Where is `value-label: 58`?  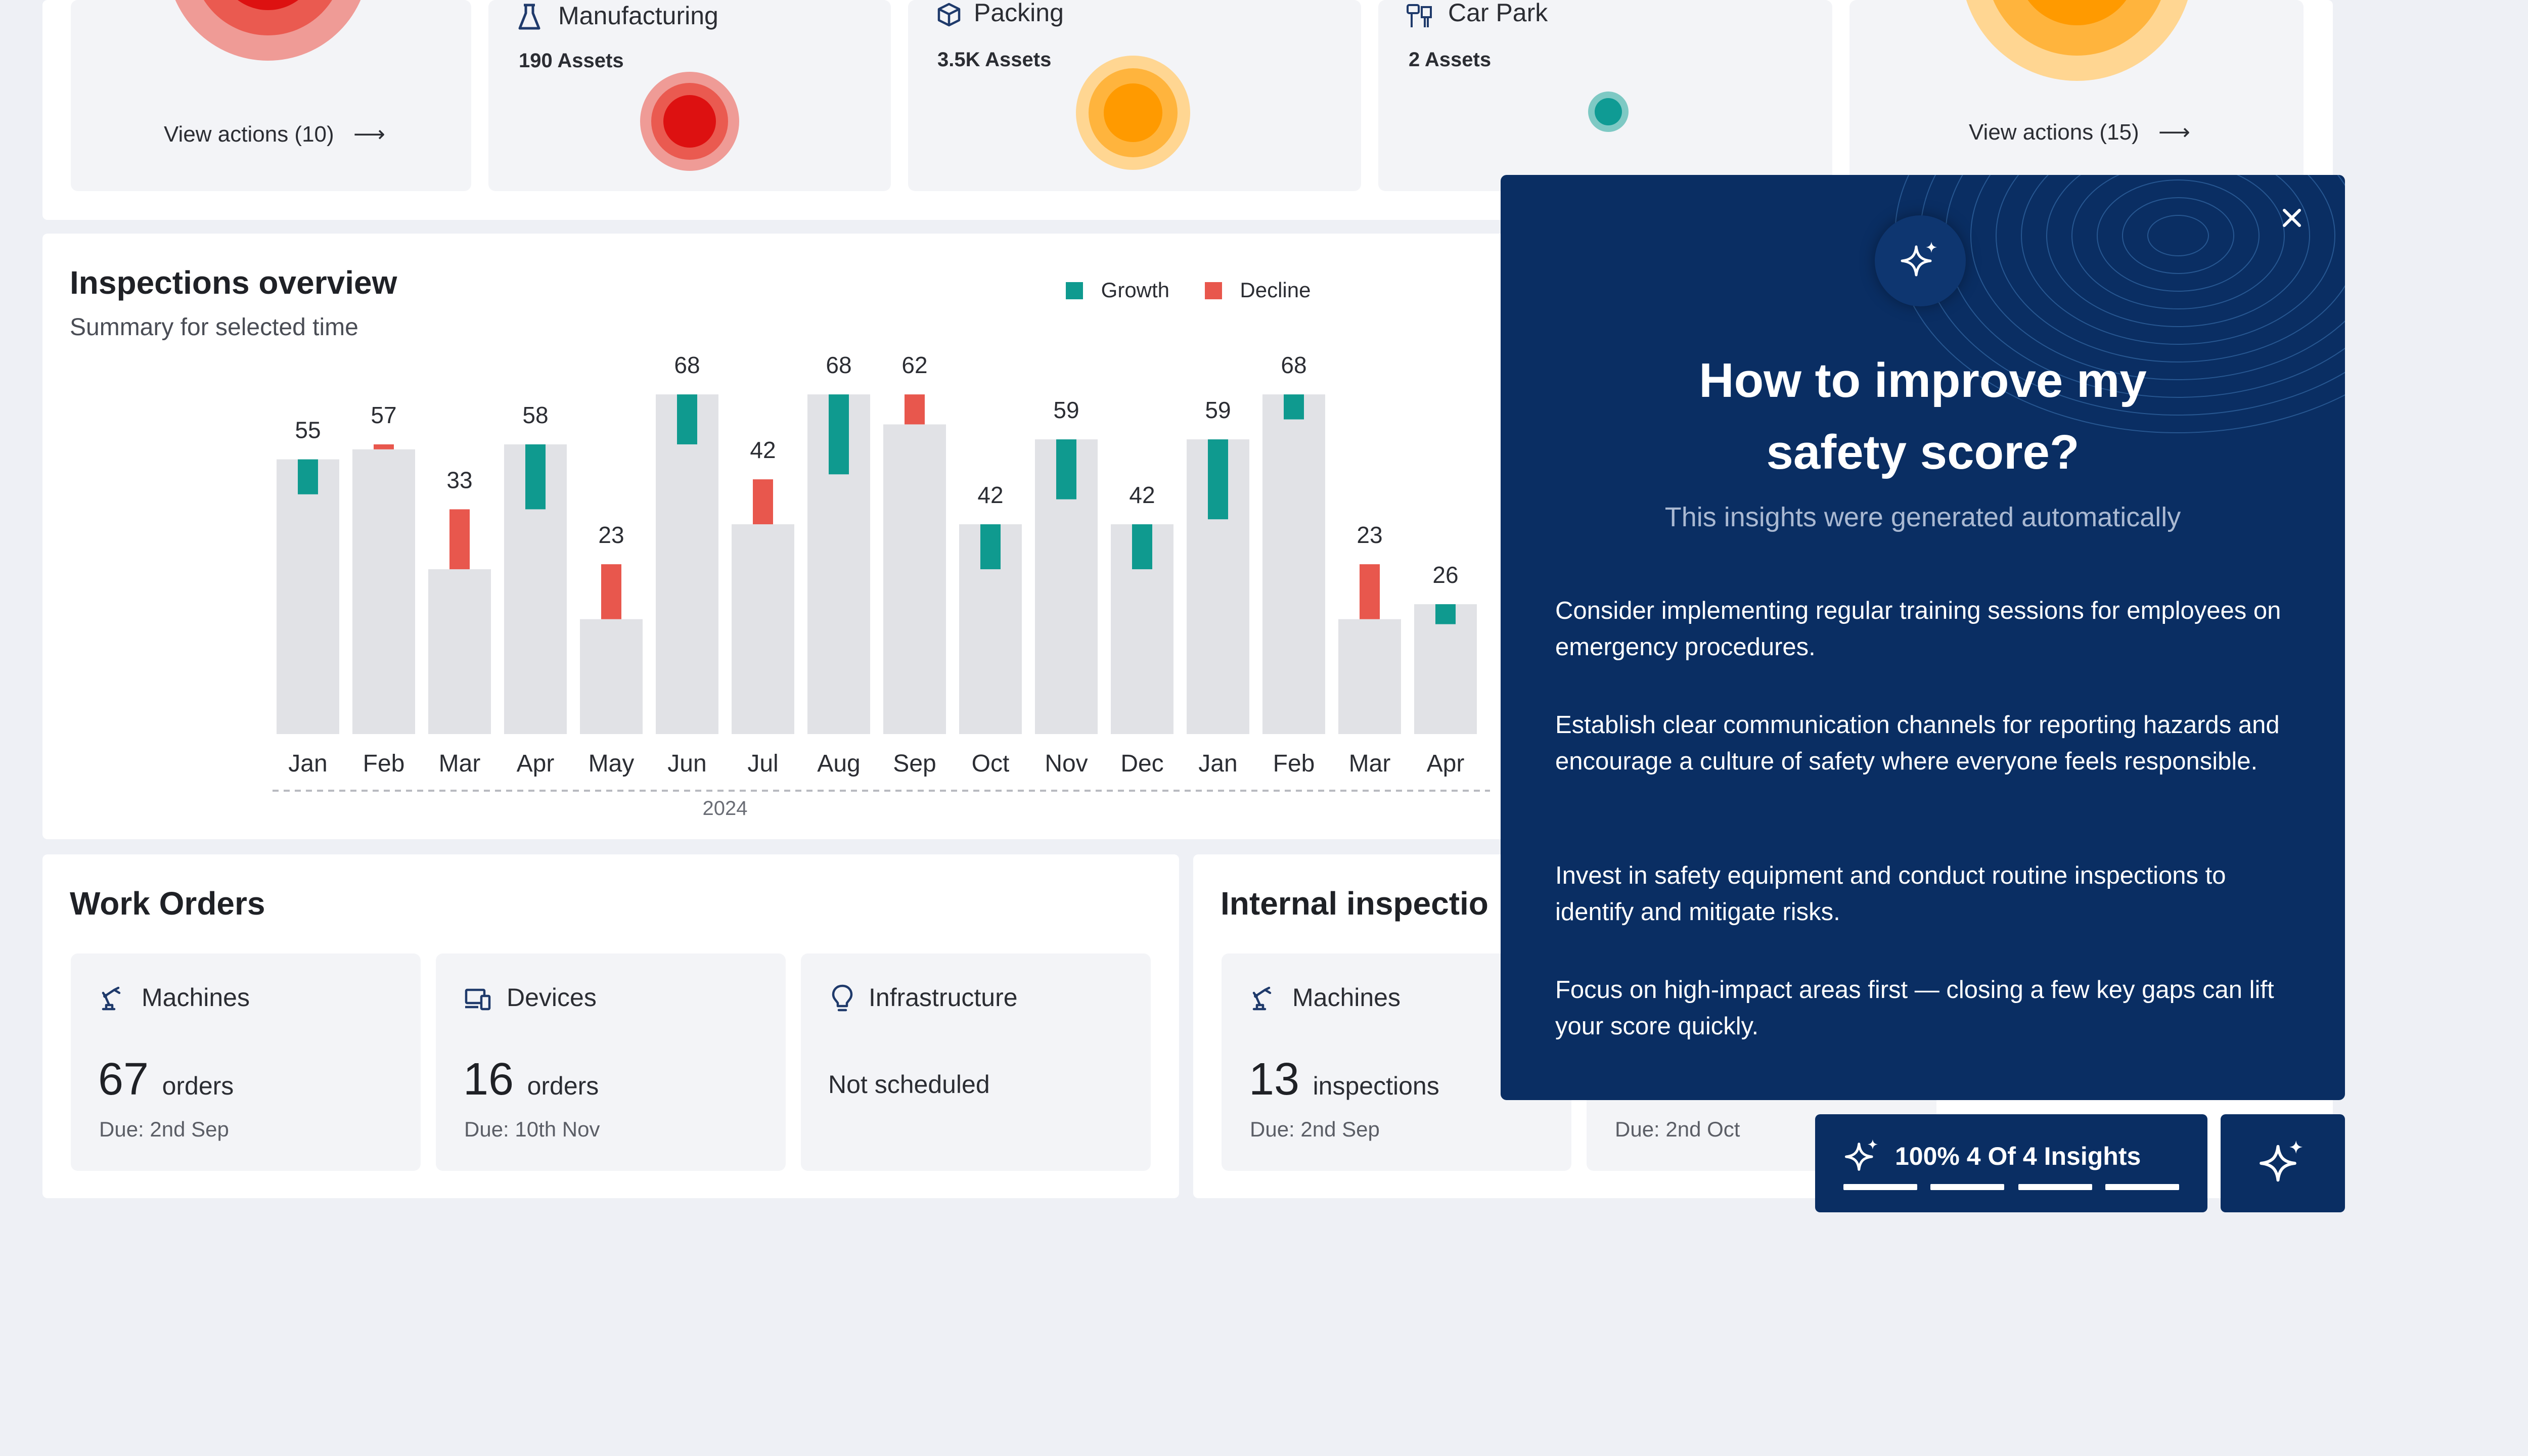 value-label: 58 is located at coordinates (535, 415).